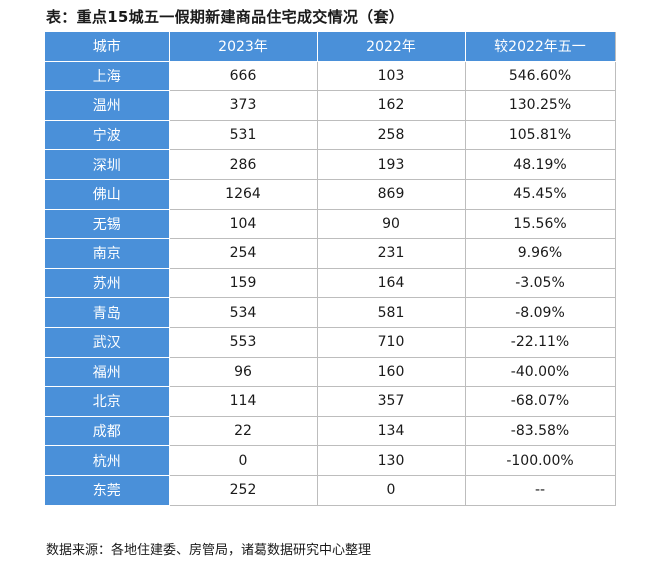  I want to click on change-cell: -3.05%, so click(540, 283).